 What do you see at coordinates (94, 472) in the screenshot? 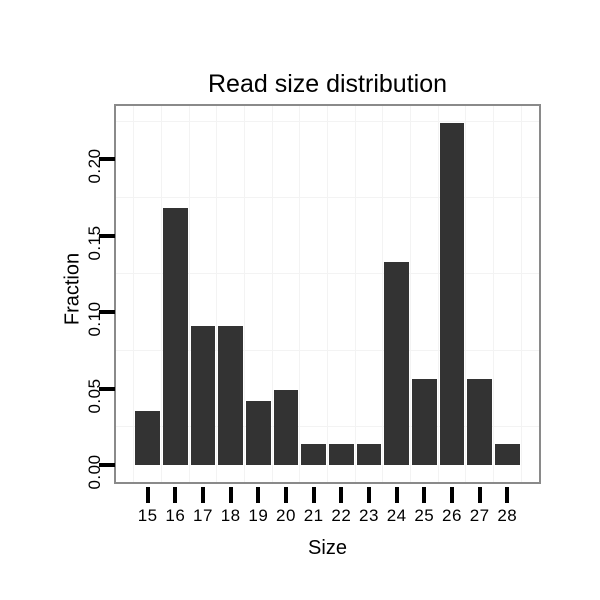
I see `y-tick-label: 0.00` at bounding box center [94, 472].